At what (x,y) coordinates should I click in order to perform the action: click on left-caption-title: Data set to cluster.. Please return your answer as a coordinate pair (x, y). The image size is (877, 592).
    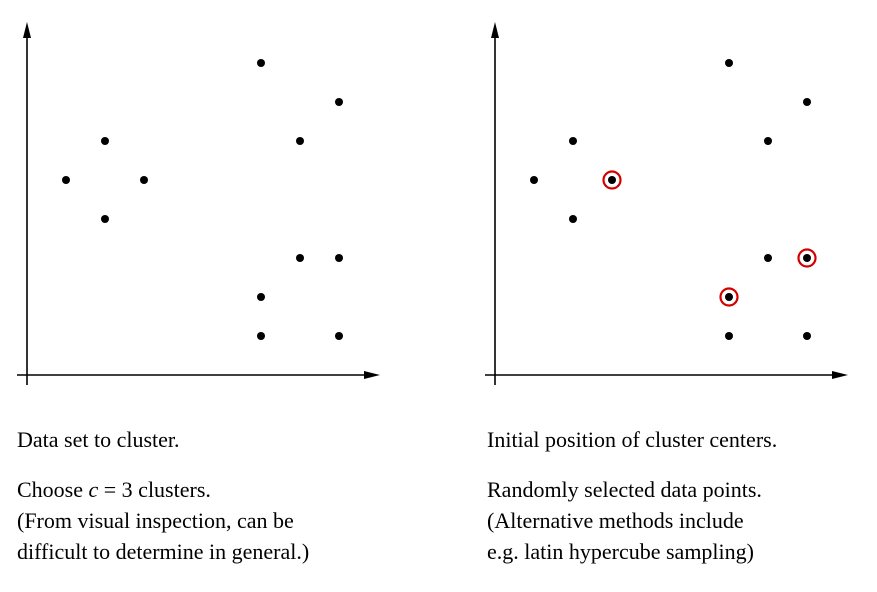
    Looking at the image, I should click on (98, 439).